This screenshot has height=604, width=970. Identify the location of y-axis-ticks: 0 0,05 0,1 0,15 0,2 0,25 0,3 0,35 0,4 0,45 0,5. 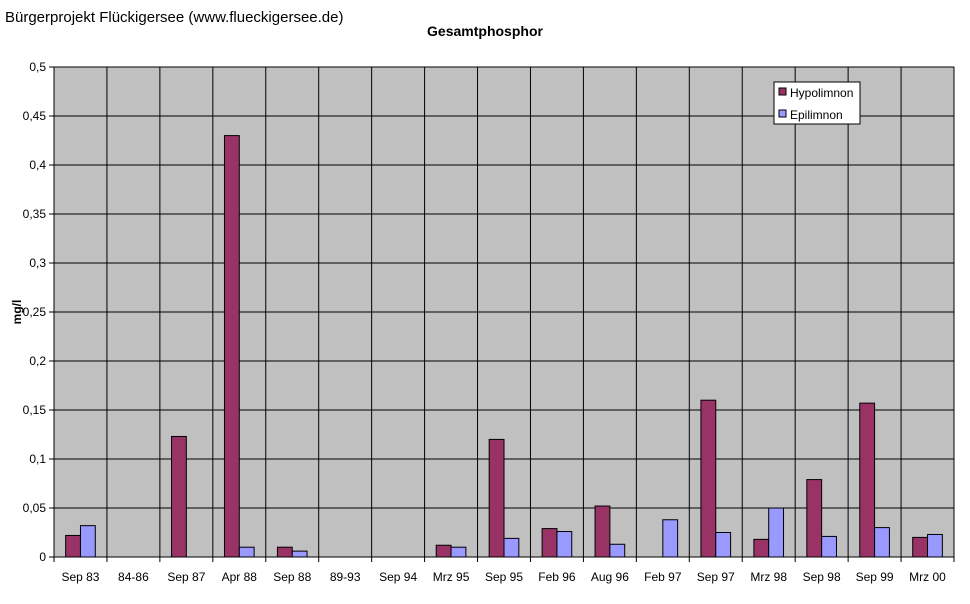
(38, 312).